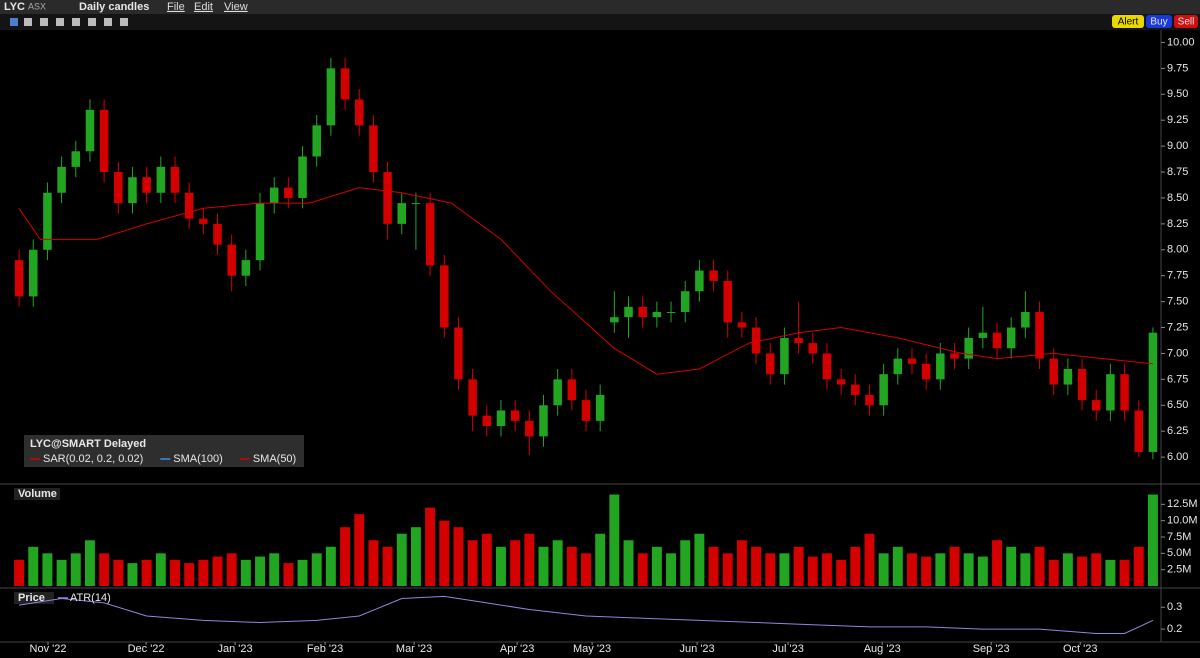  I want to click on menu-view: View, so click(236, 7).